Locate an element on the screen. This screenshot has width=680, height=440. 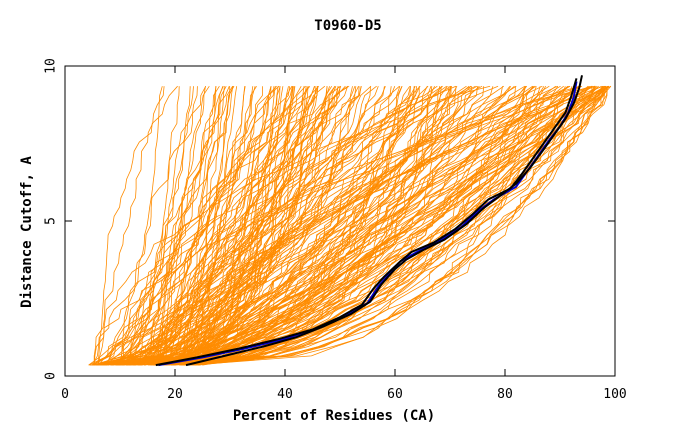
y-axis-label: Distance Cutoff, A is located at coordinates (27, 232).